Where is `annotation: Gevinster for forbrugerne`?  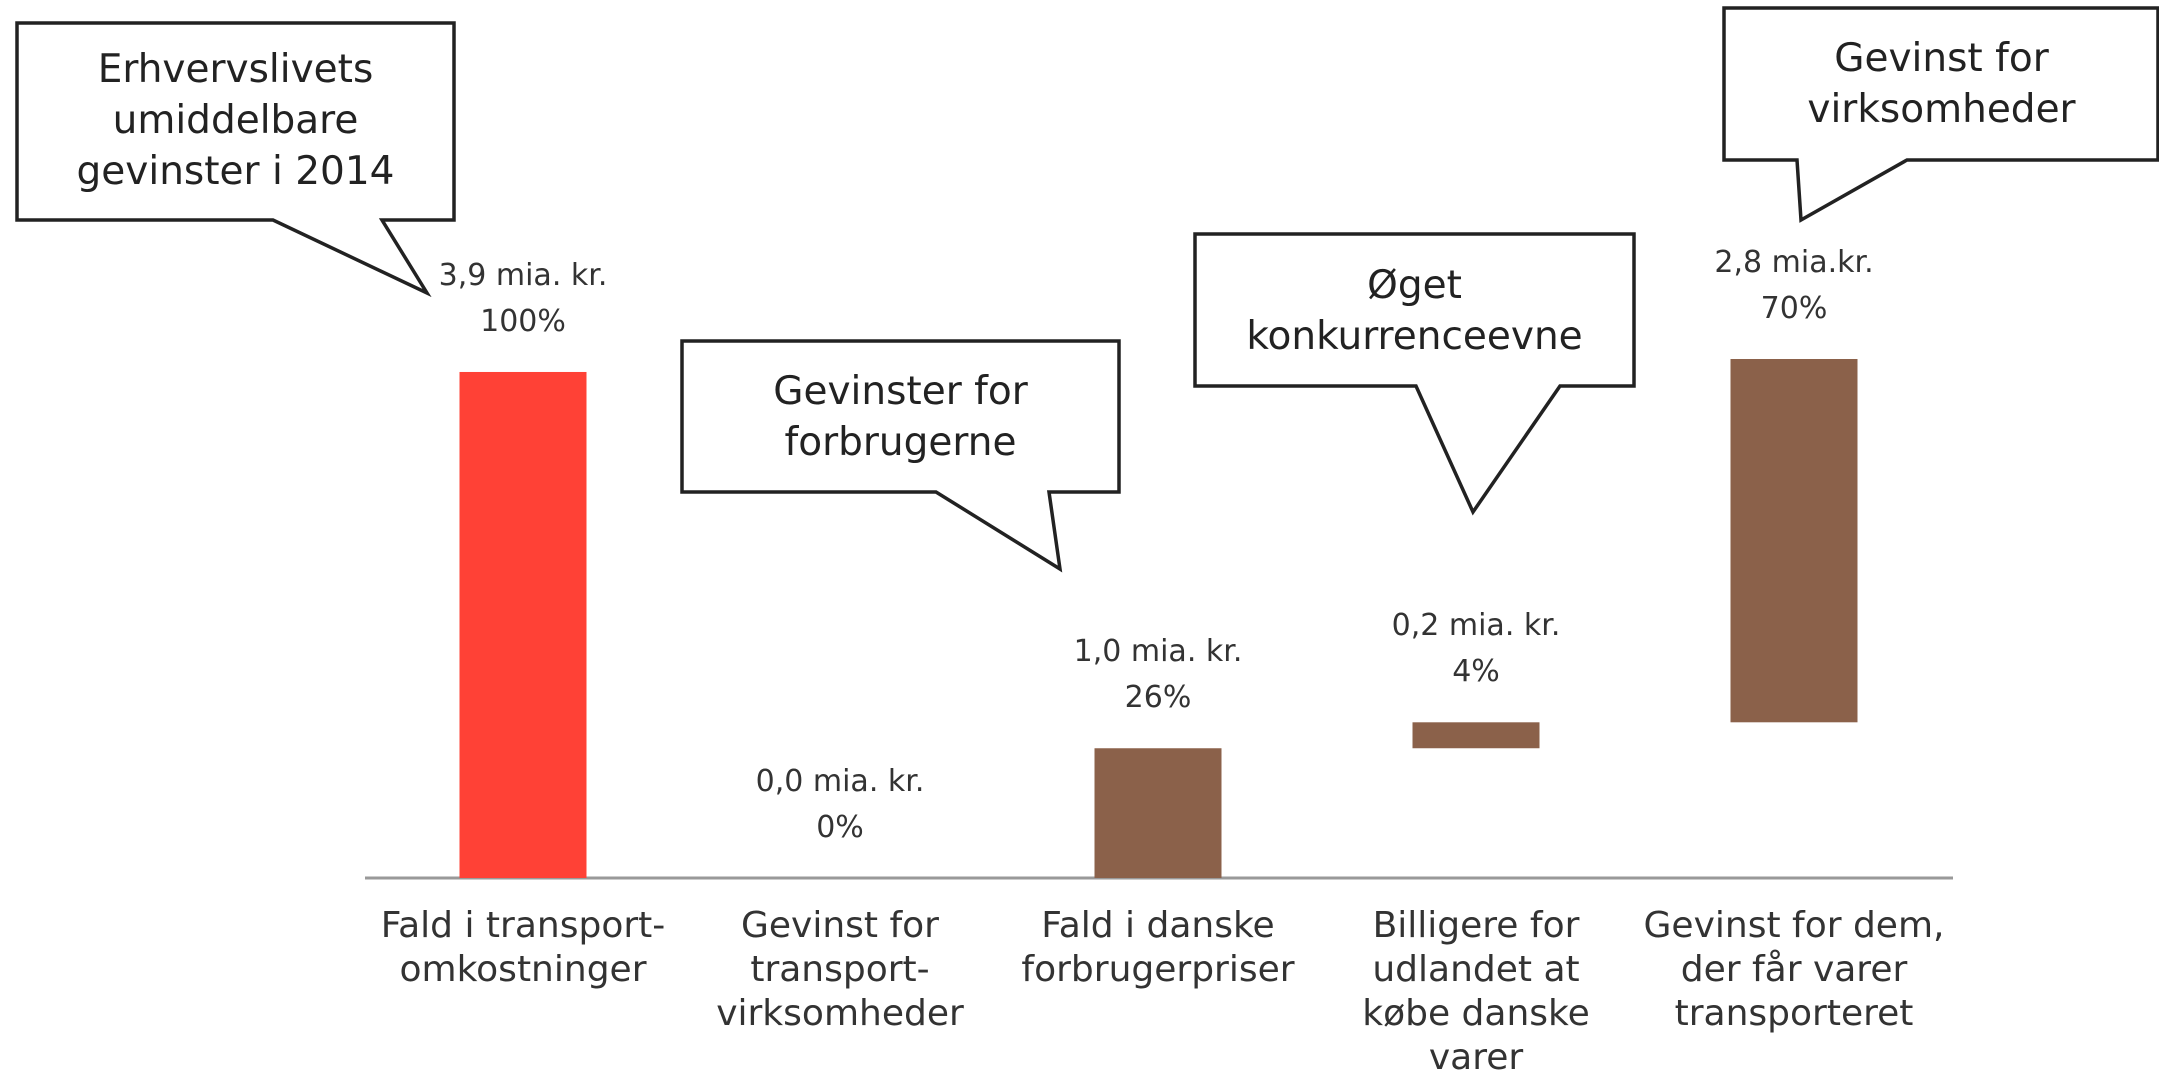
annotation: Gevinster for forbrugerne is located at coordinates (900, 417).